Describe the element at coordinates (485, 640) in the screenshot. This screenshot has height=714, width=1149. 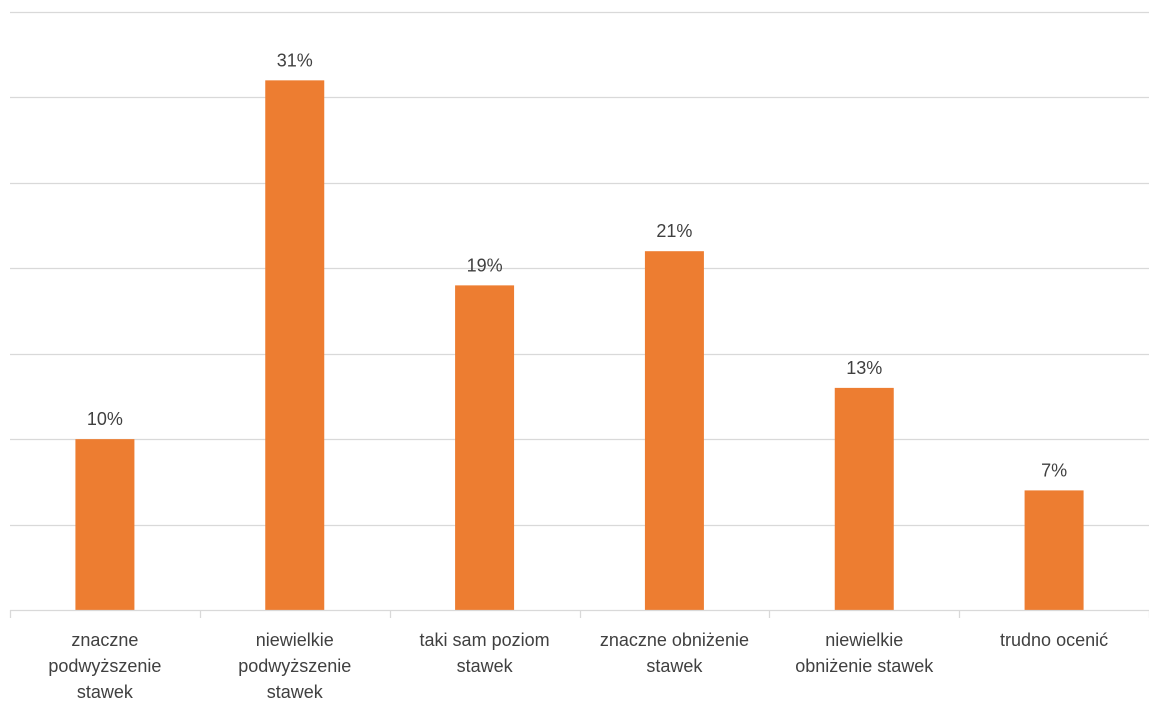
I see `category-label-2-line-0: taki sam poziom` at that location.